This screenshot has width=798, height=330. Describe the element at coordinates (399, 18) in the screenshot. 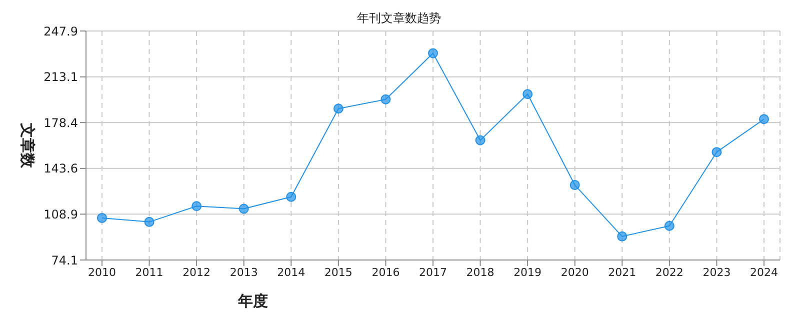

I see `chart-title: 年刊文章数趋势` at that location.